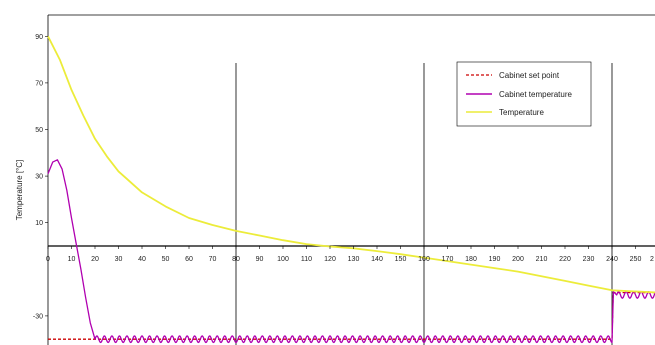 This screenshot has height=345, width=655. I want to click on y-tick-label: 30, so click(39, 177).